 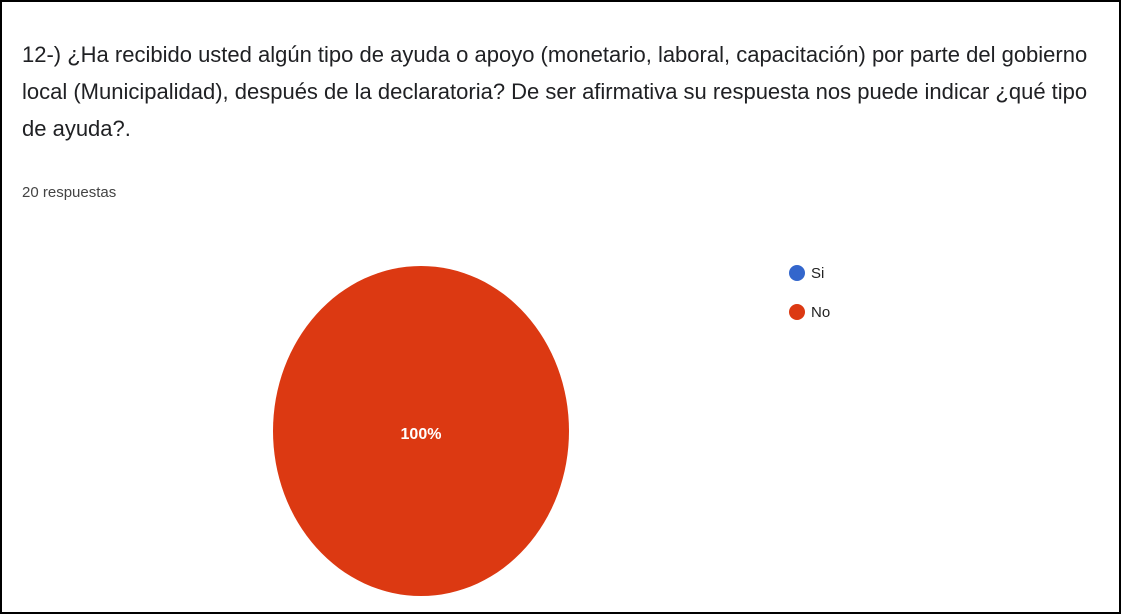 What do you see at coordinates (69, 192) in the screenshot?
I see `chart-subtitle: 20 respuestas` at bounding box center [69, 192].